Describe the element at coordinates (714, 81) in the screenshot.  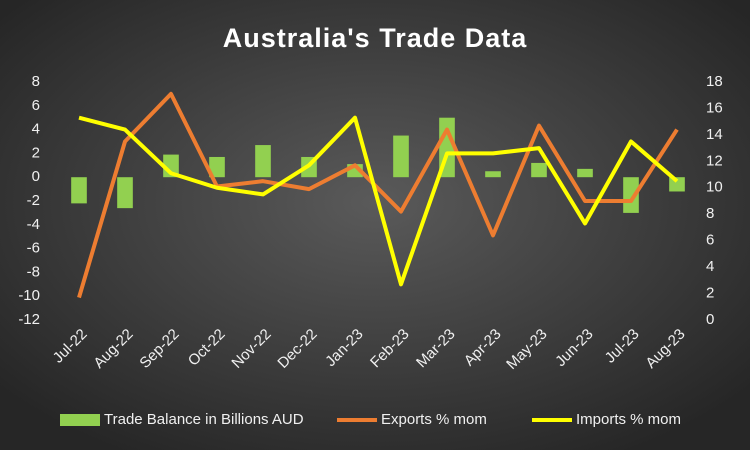
I see `y2-tick-label: 18` at that location.